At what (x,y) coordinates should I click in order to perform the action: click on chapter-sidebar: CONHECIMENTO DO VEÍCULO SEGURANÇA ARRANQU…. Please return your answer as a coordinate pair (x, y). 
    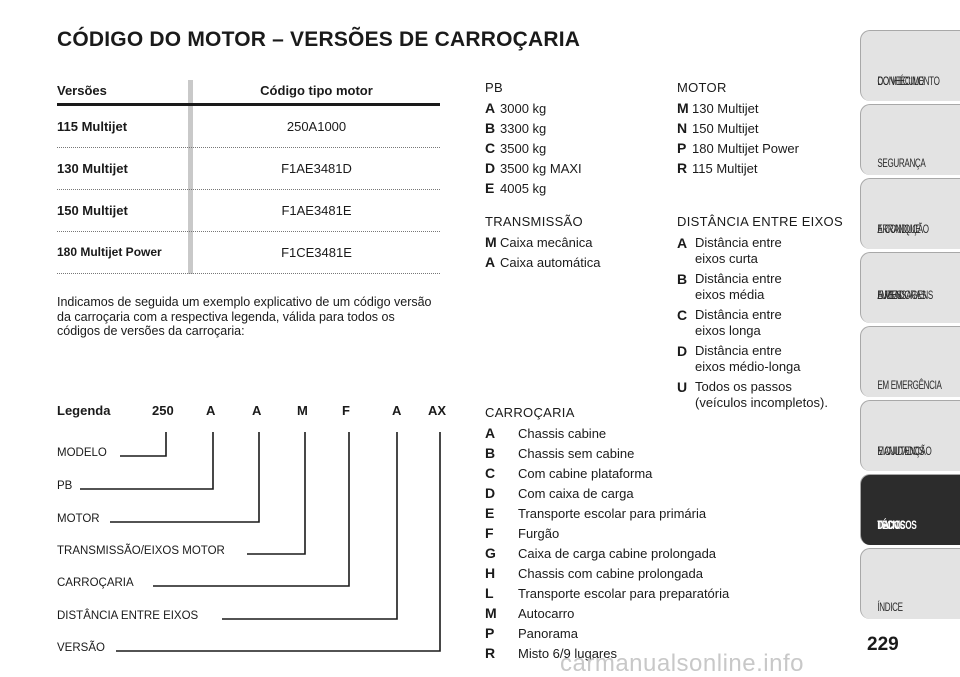
    Looking at the image, I should click on (910, 338).